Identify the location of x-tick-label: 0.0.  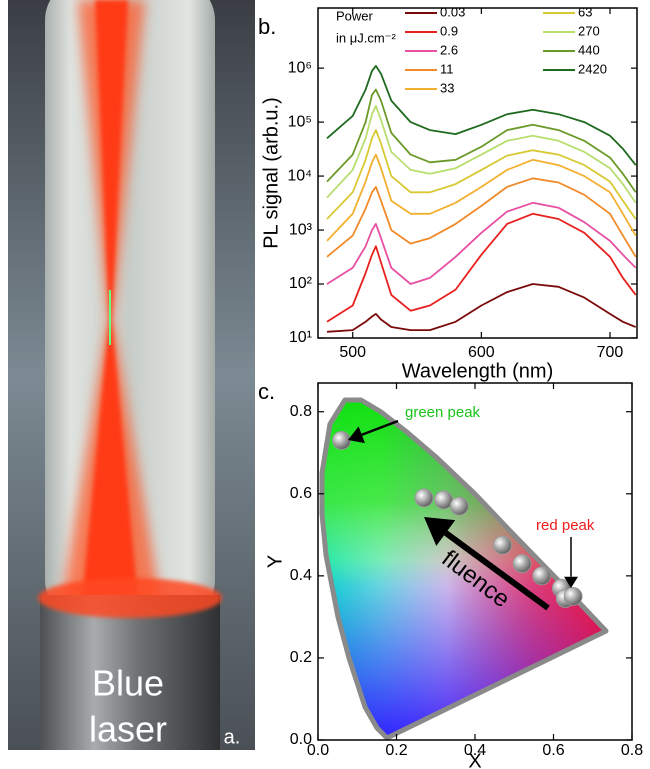
(318, 750).